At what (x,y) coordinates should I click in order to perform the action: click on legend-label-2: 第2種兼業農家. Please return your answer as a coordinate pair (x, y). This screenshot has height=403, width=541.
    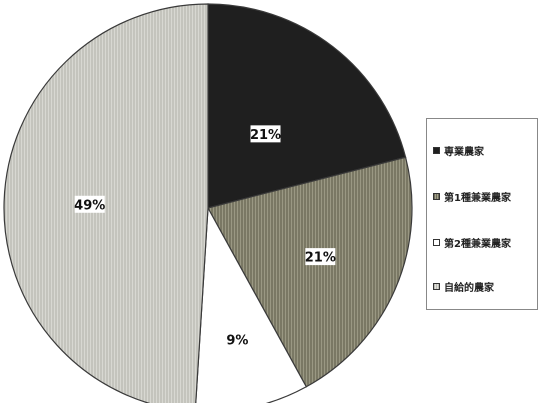
    Looking at the image, I should click on (477, 244).